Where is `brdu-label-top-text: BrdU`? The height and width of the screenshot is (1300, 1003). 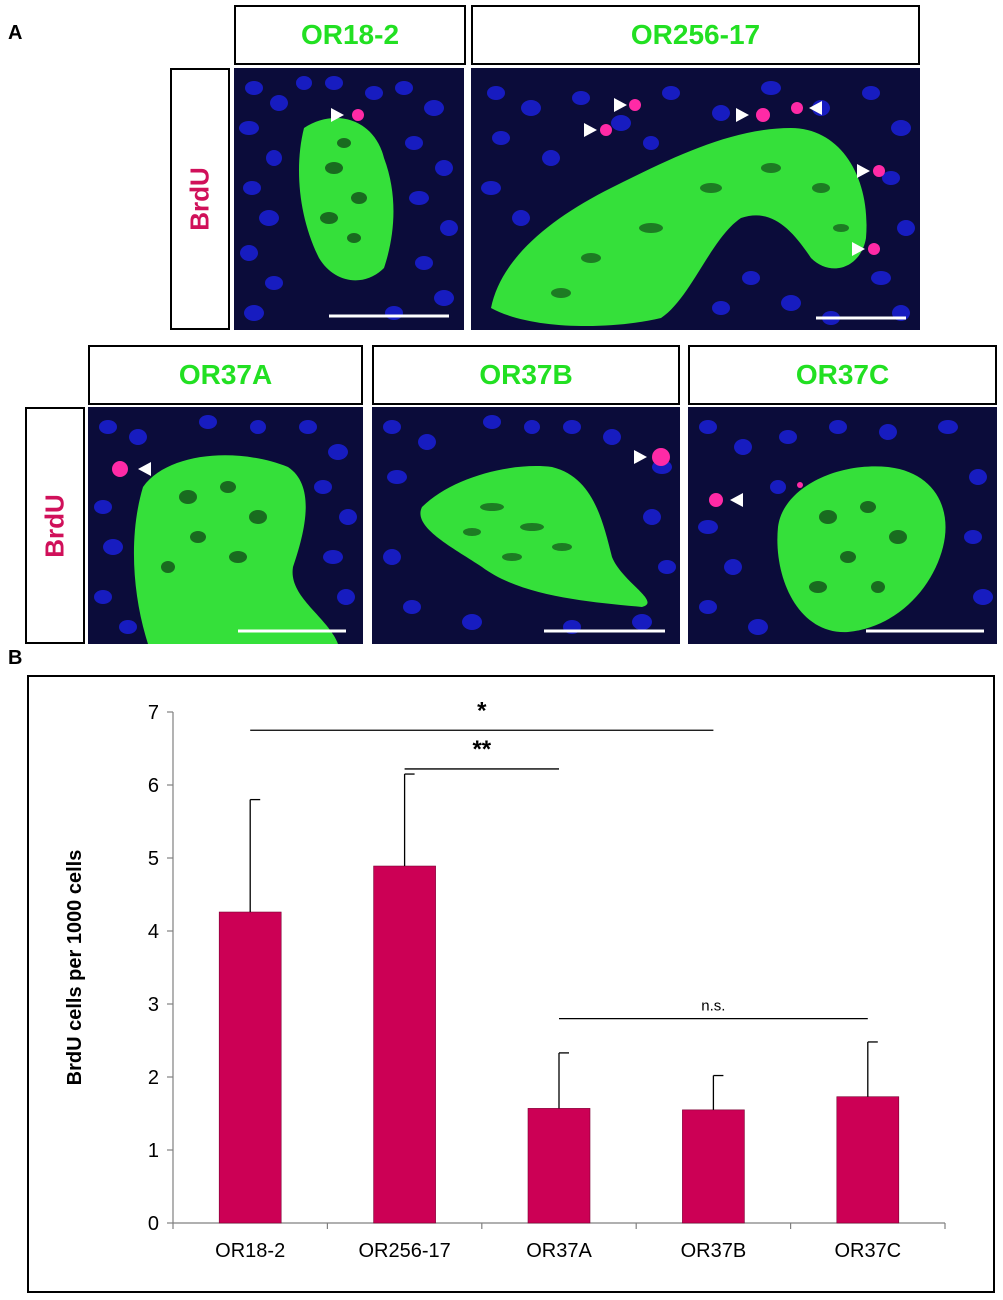 brdu-label-top-text: BrdU is located at coordinates (199, 199).